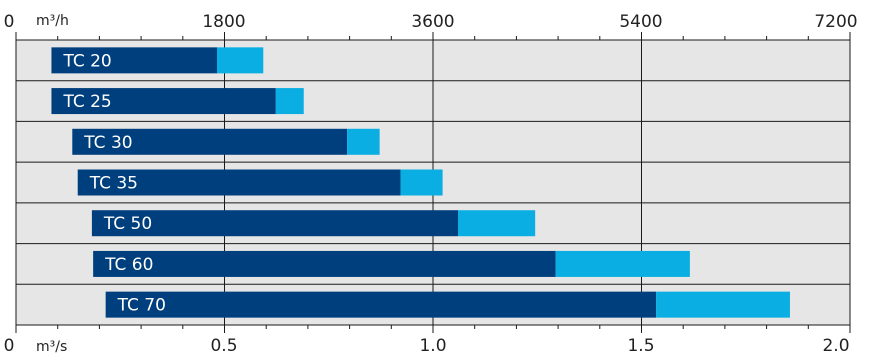 This screenshot has width=876, height=358. Describe the element at coordinates (835, 346) in the screenshot. I see `bottom-axis-tick-label: 2.0` at that location.